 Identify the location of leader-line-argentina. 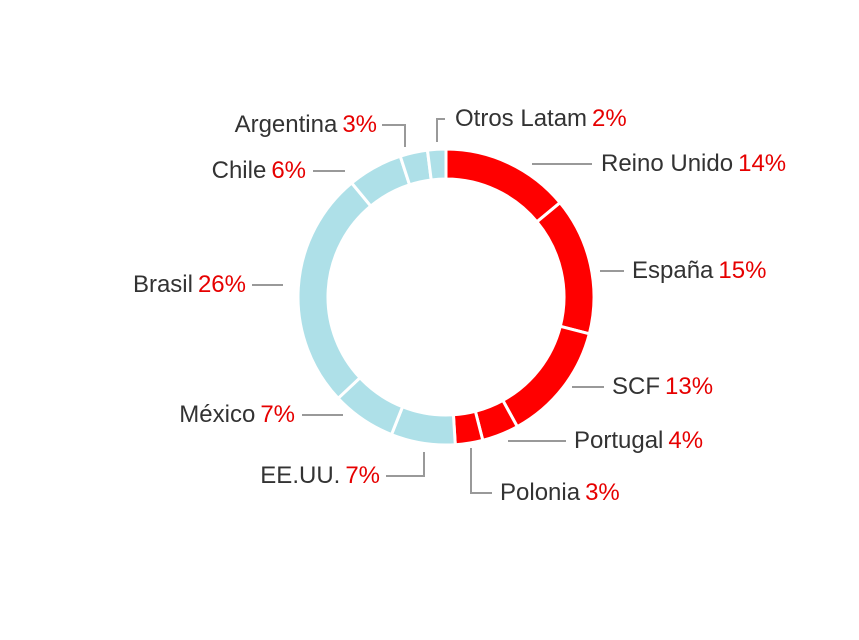
(394, 135).